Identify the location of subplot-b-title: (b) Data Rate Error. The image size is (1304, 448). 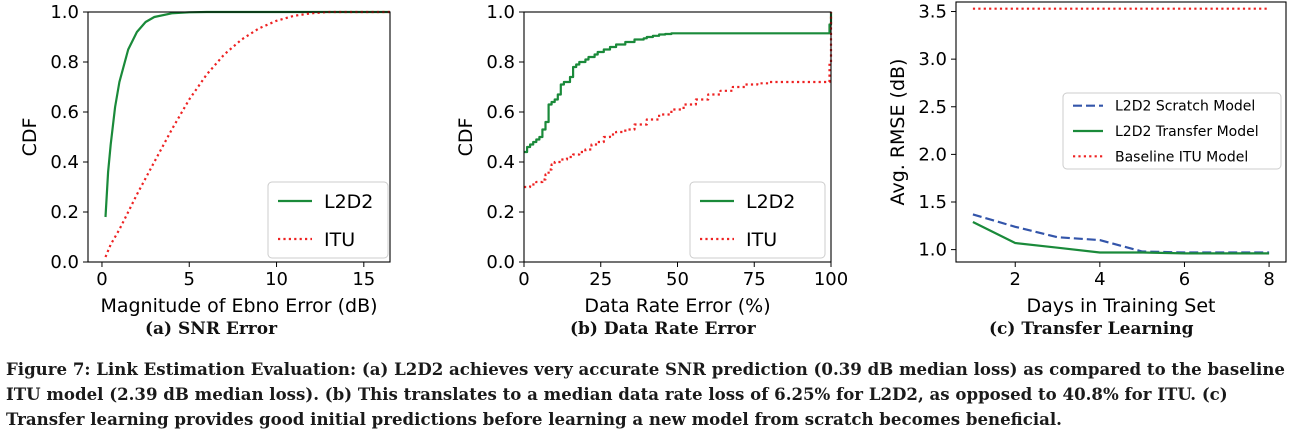
(663, 329).